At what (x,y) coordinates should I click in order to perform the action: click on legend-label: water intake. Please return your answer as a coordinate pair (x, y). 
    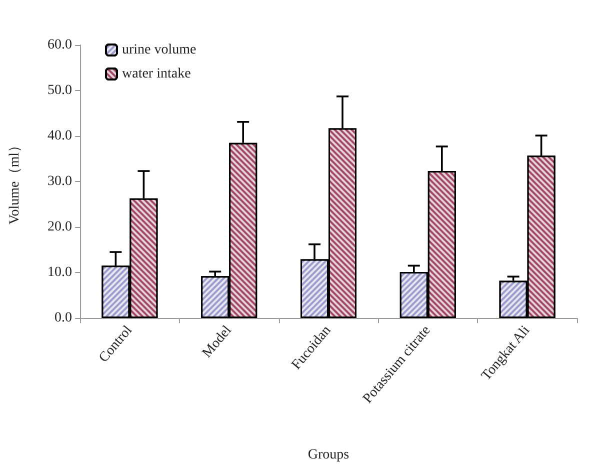
    Looking at the image, I should click on (156, 74).